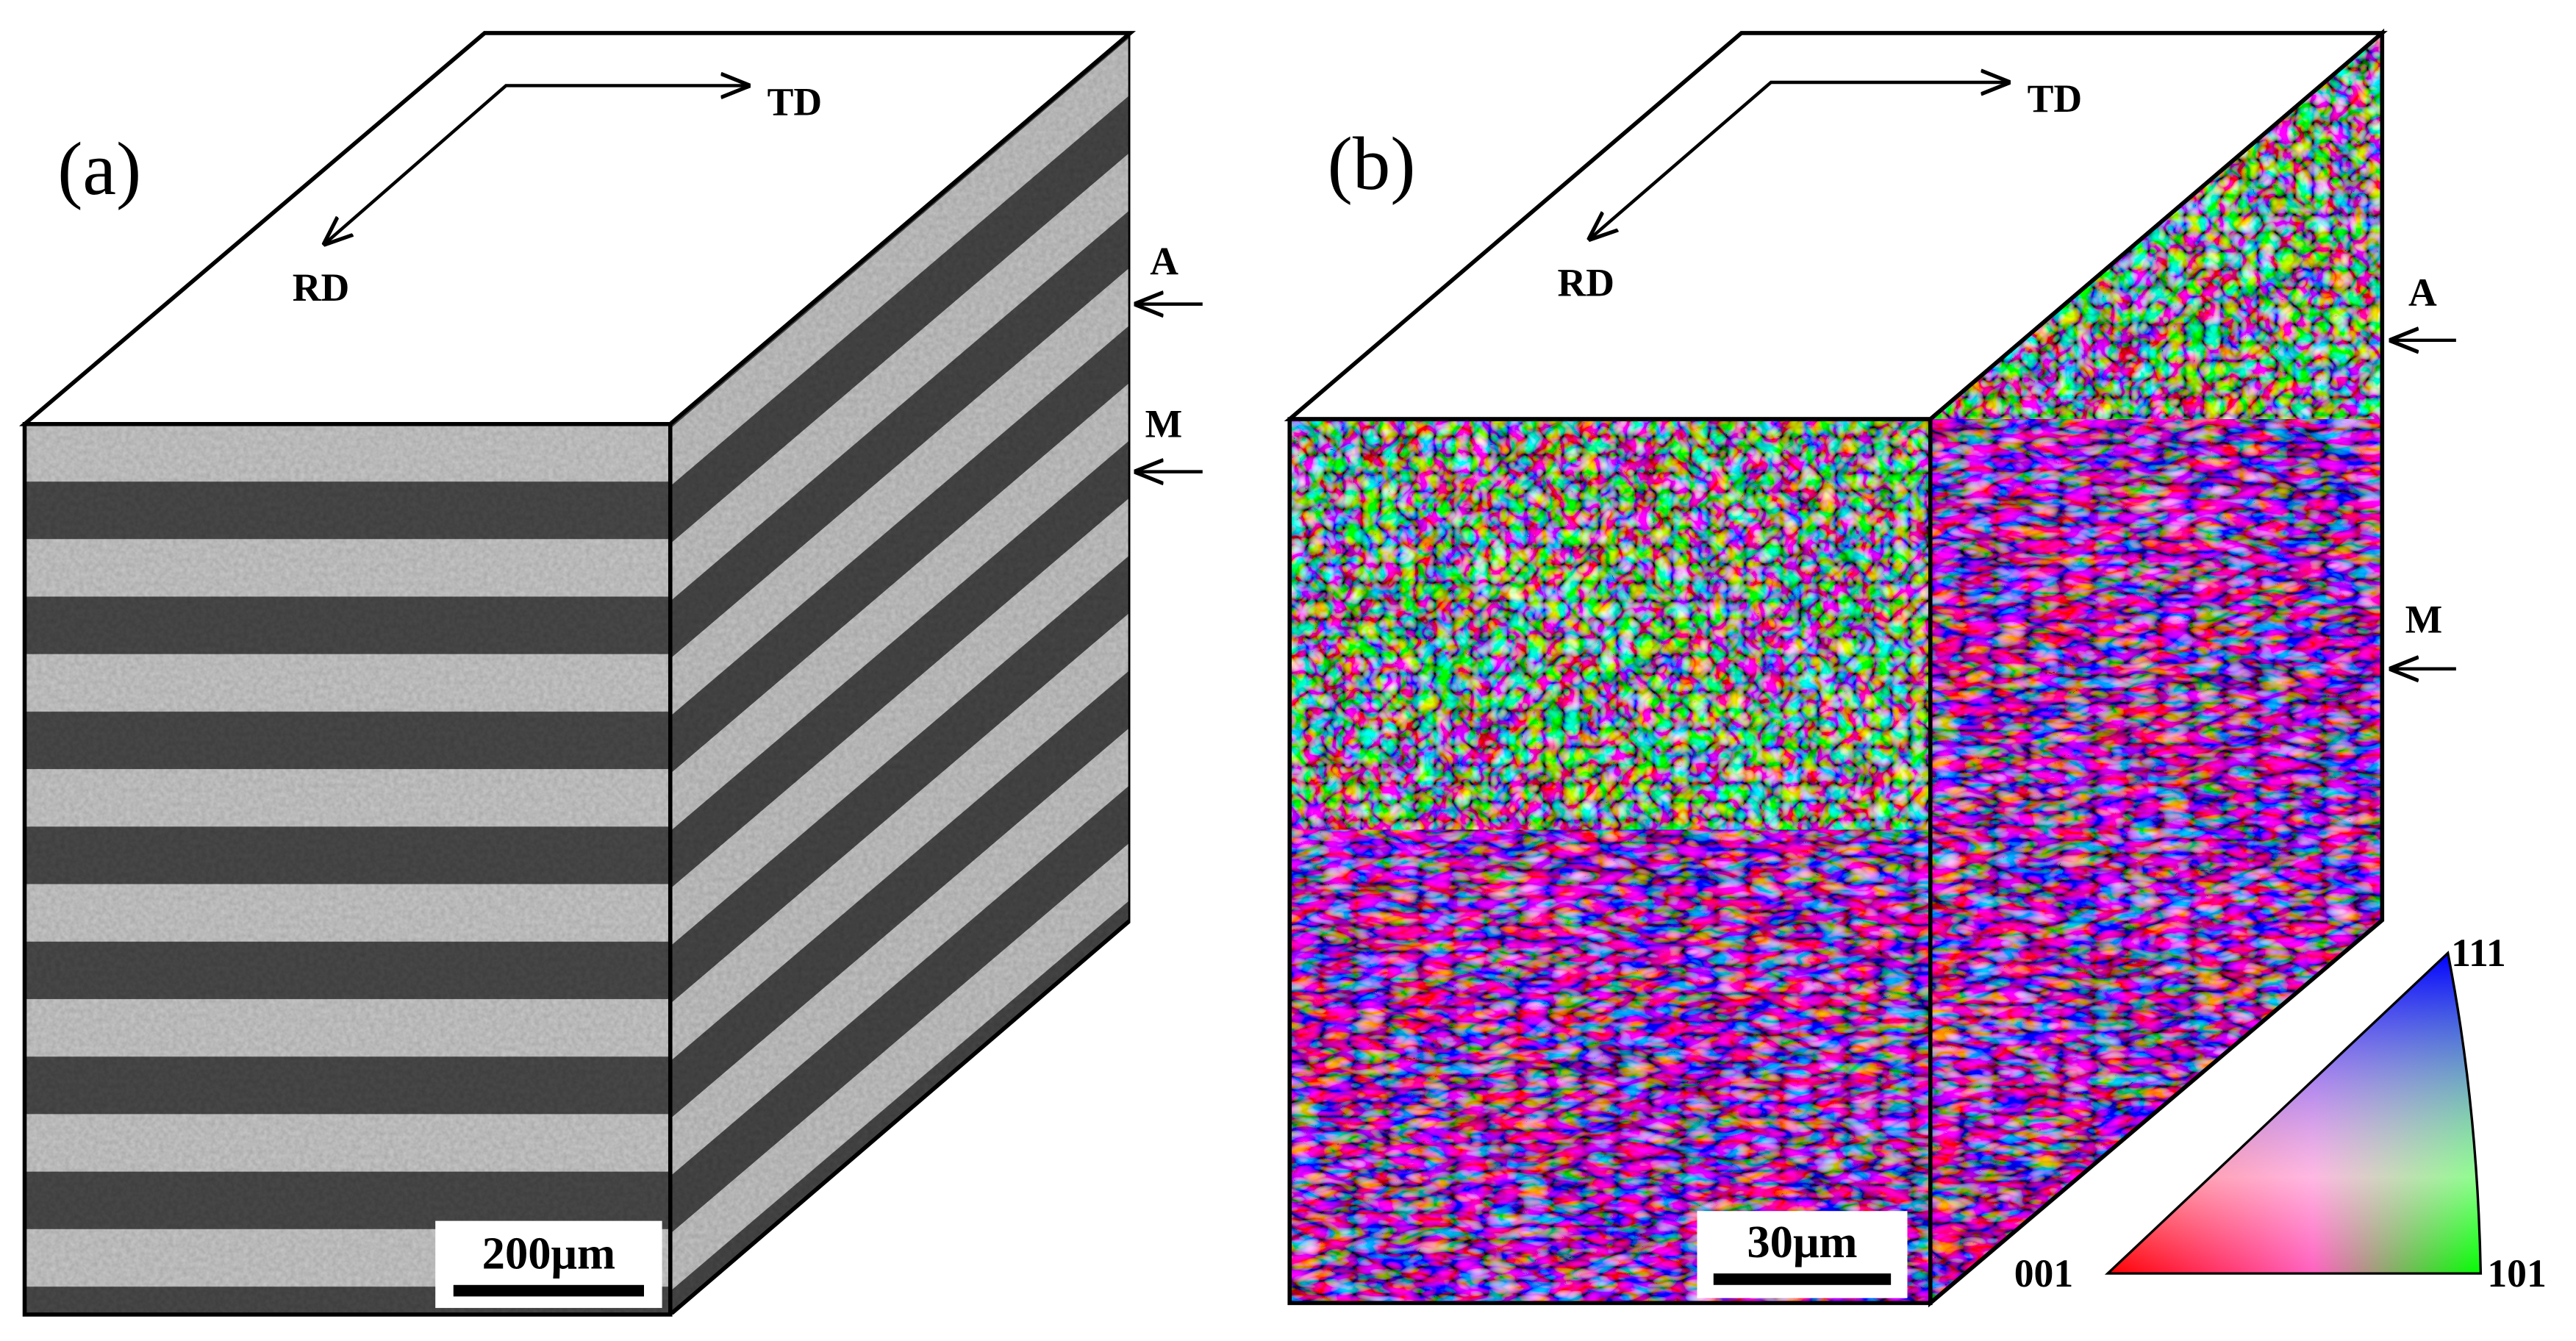  What do you see at coordinates (2293, 1113) in the screenshot?
I see `ipf-triangle` at bounding box center [2293, 1113].